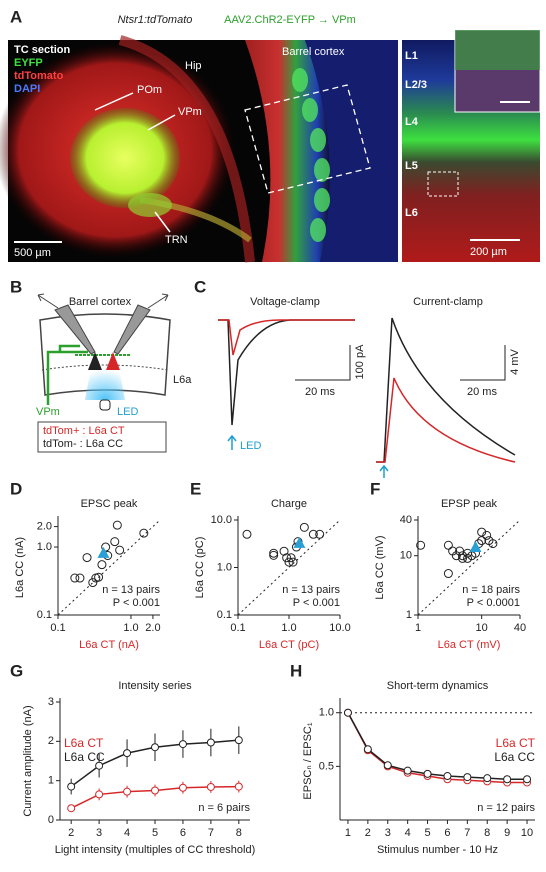 This screenshot has height=872, width=546. I want to click on panel-letter: D, so click(16, 488).